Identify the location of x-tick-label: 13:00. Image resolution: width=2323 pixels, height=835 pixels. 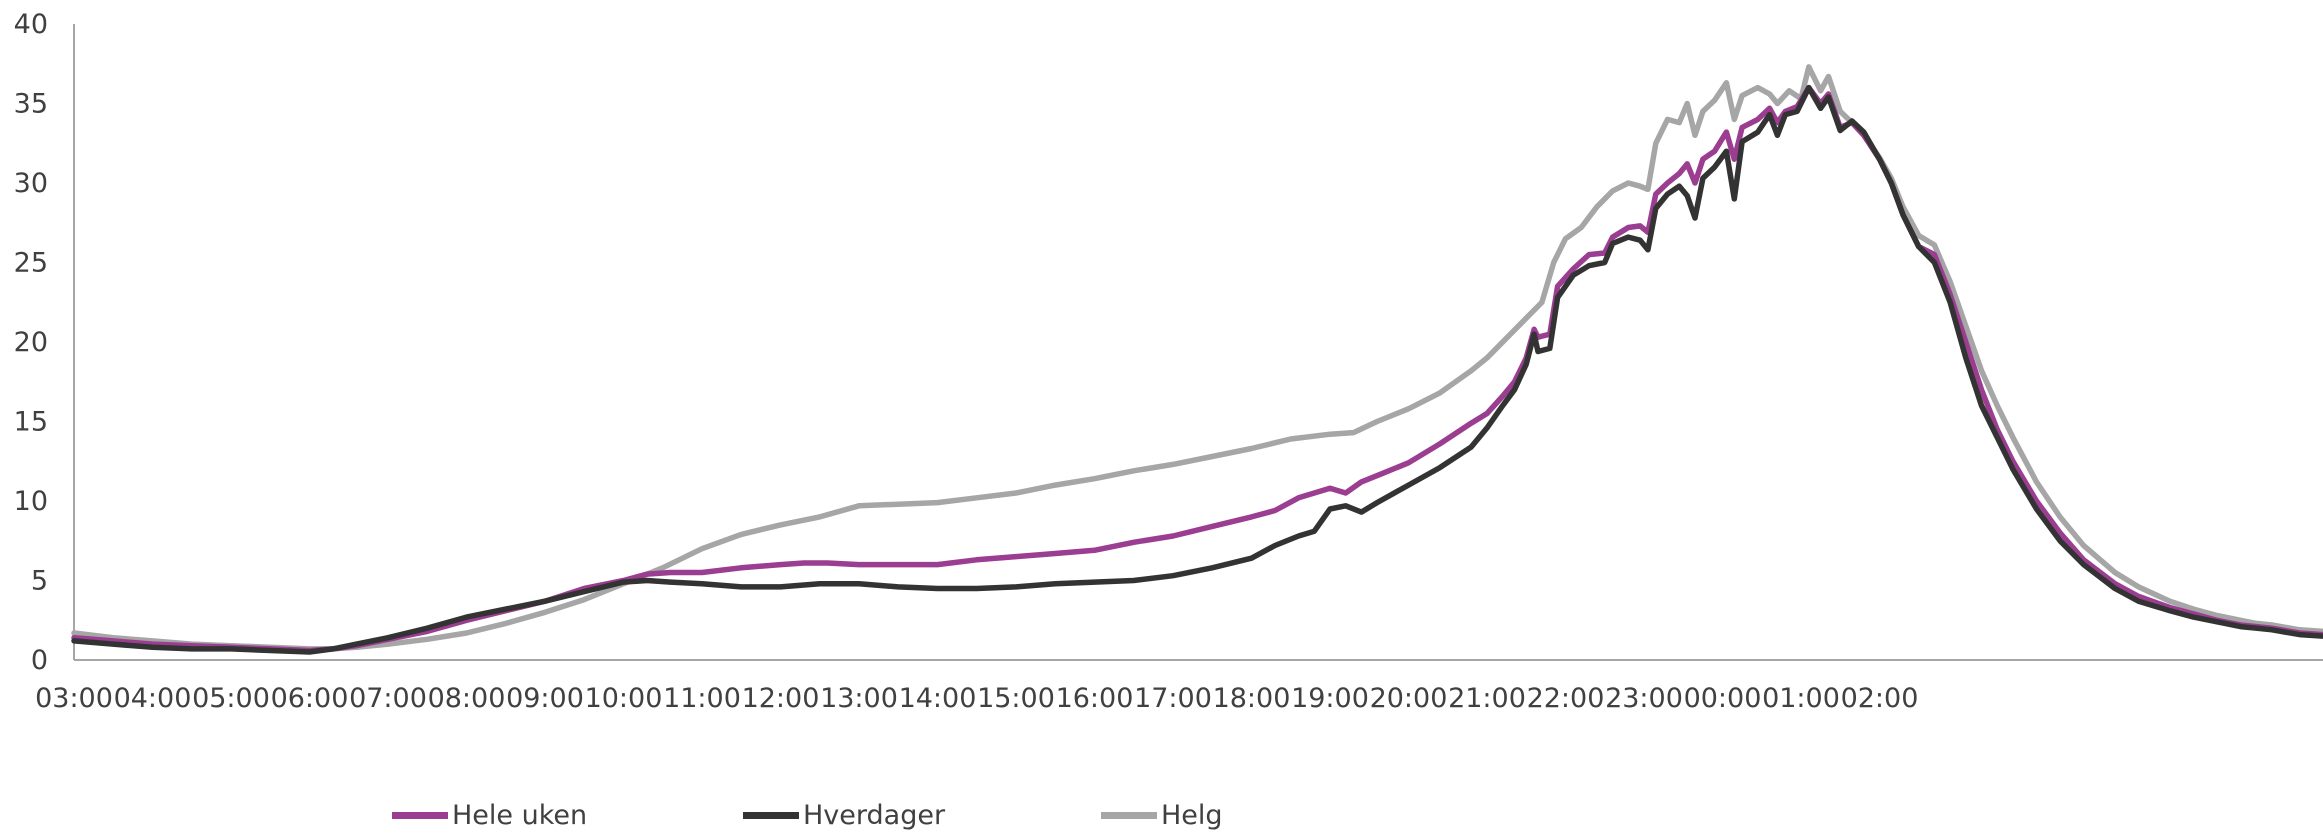
(859, 698).